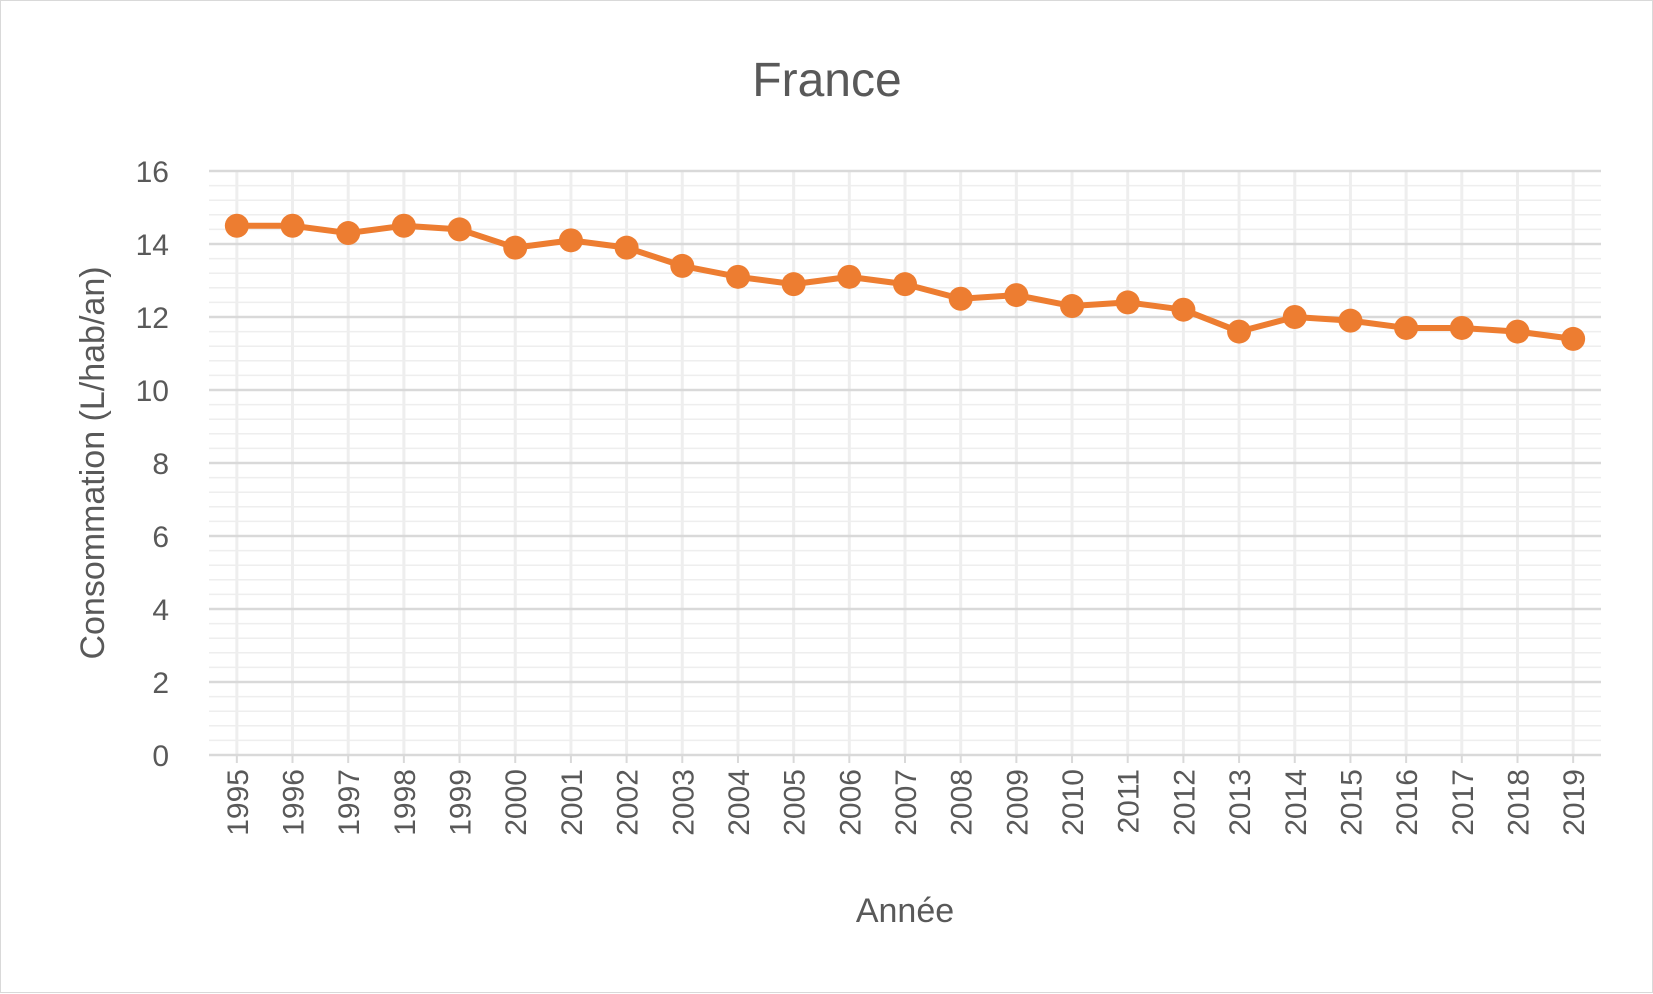  What do you see at coordinates (405, 802) in the screenshot?
I see `x-tick-label: 1998` at bounding box center [405, 802].